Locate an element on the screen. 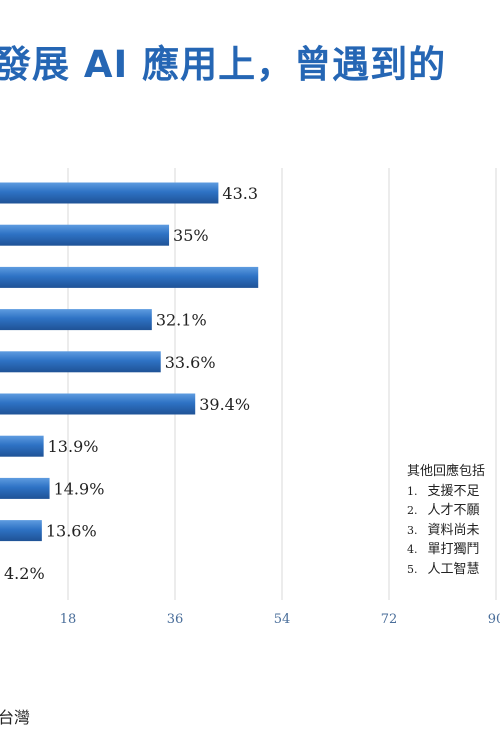 The image size is (500, 733). note-heading: 其他回應包括 is located at coordinates (446, 471).